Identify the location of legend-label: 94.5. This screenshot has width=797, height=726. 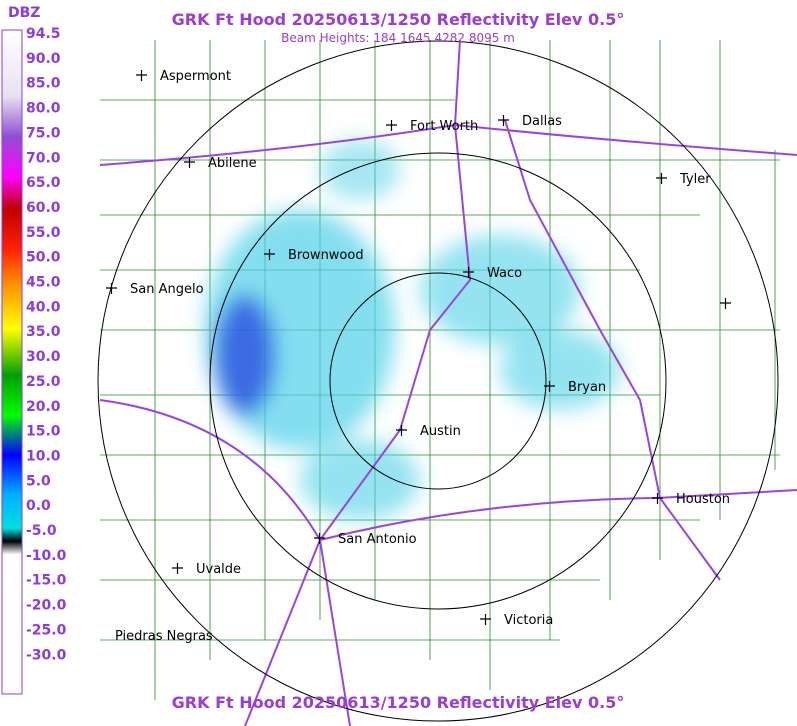
(43, 34).